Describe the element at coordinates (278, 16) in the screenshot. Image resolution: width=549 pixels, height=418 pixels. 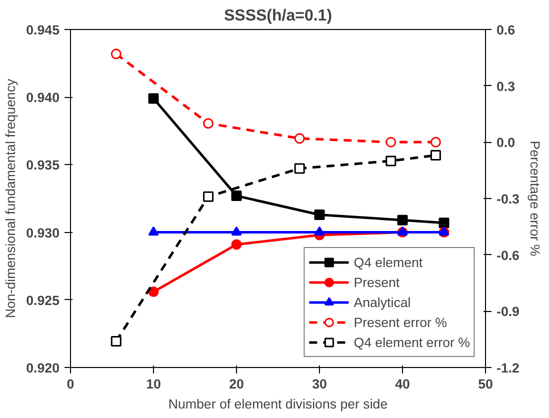
I see `chart-title: SSSS(h/a=0.1)` at that location.